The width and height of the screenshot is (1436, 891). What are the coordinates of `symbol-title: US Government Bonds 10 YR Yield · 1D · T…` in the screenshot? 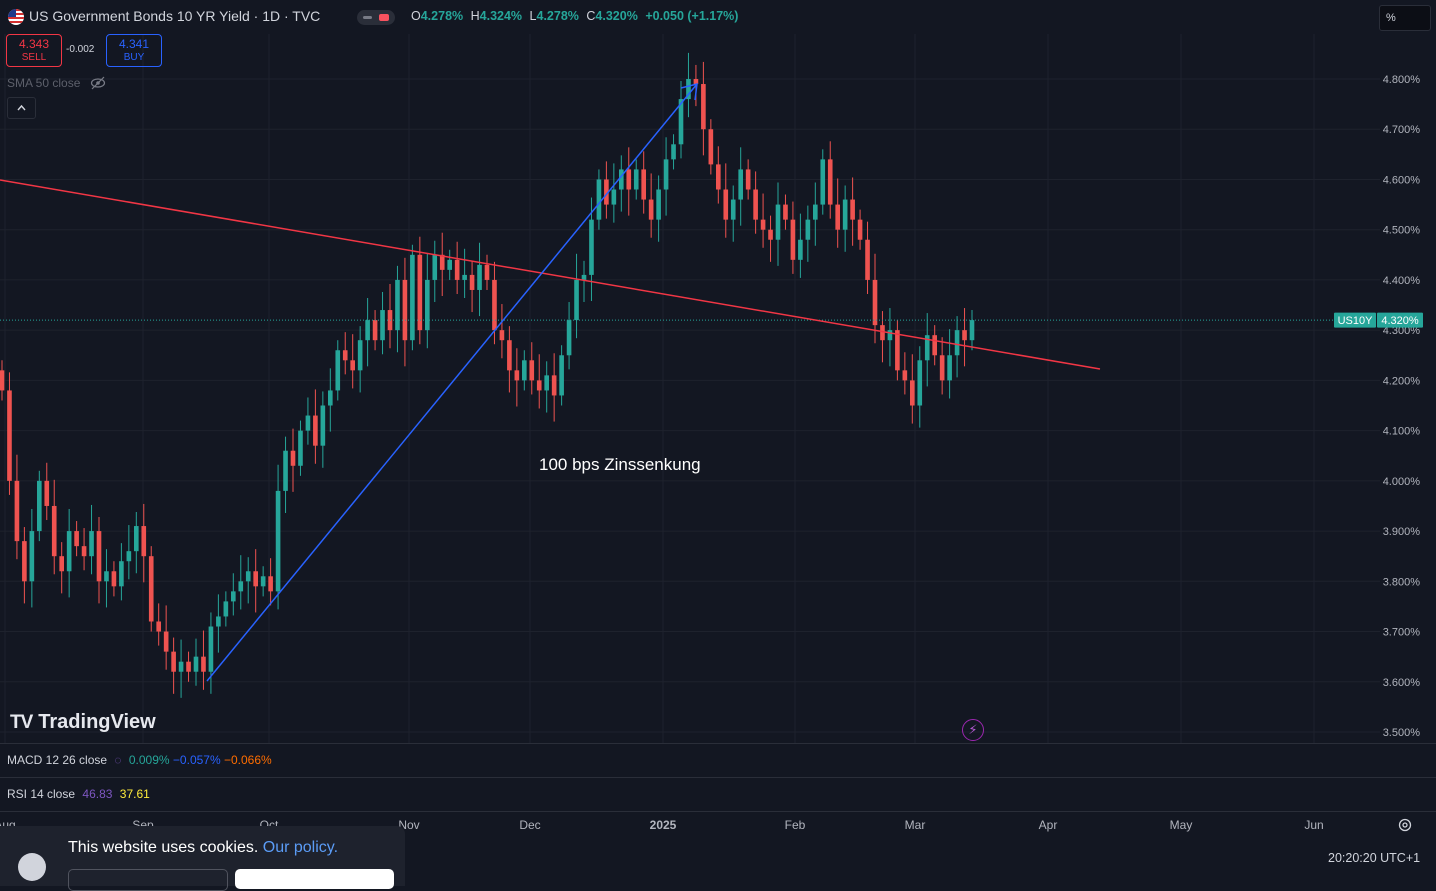 It's located at (175, 16).